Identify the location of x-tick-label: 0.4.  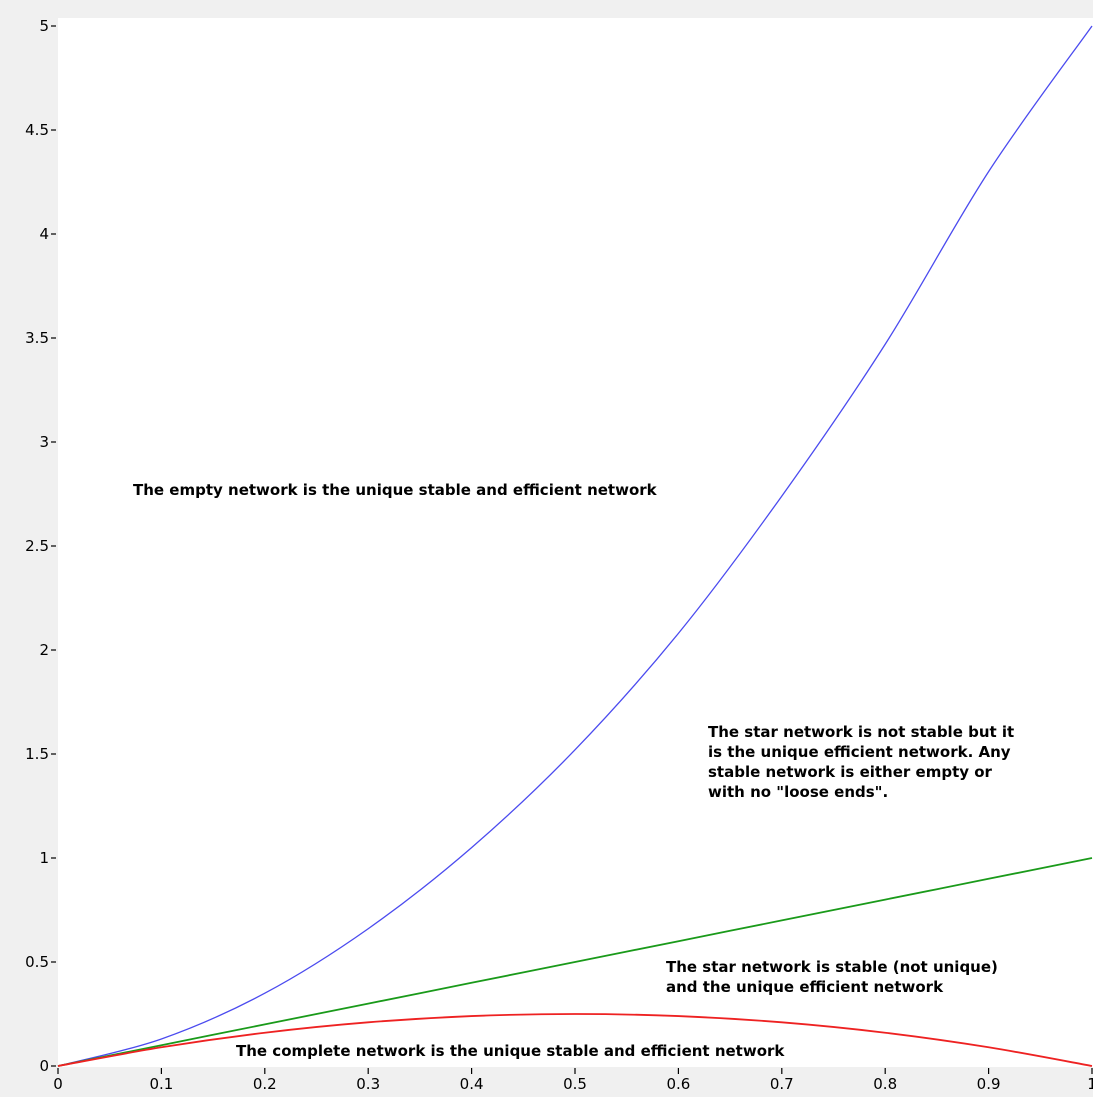
(472, 1084).